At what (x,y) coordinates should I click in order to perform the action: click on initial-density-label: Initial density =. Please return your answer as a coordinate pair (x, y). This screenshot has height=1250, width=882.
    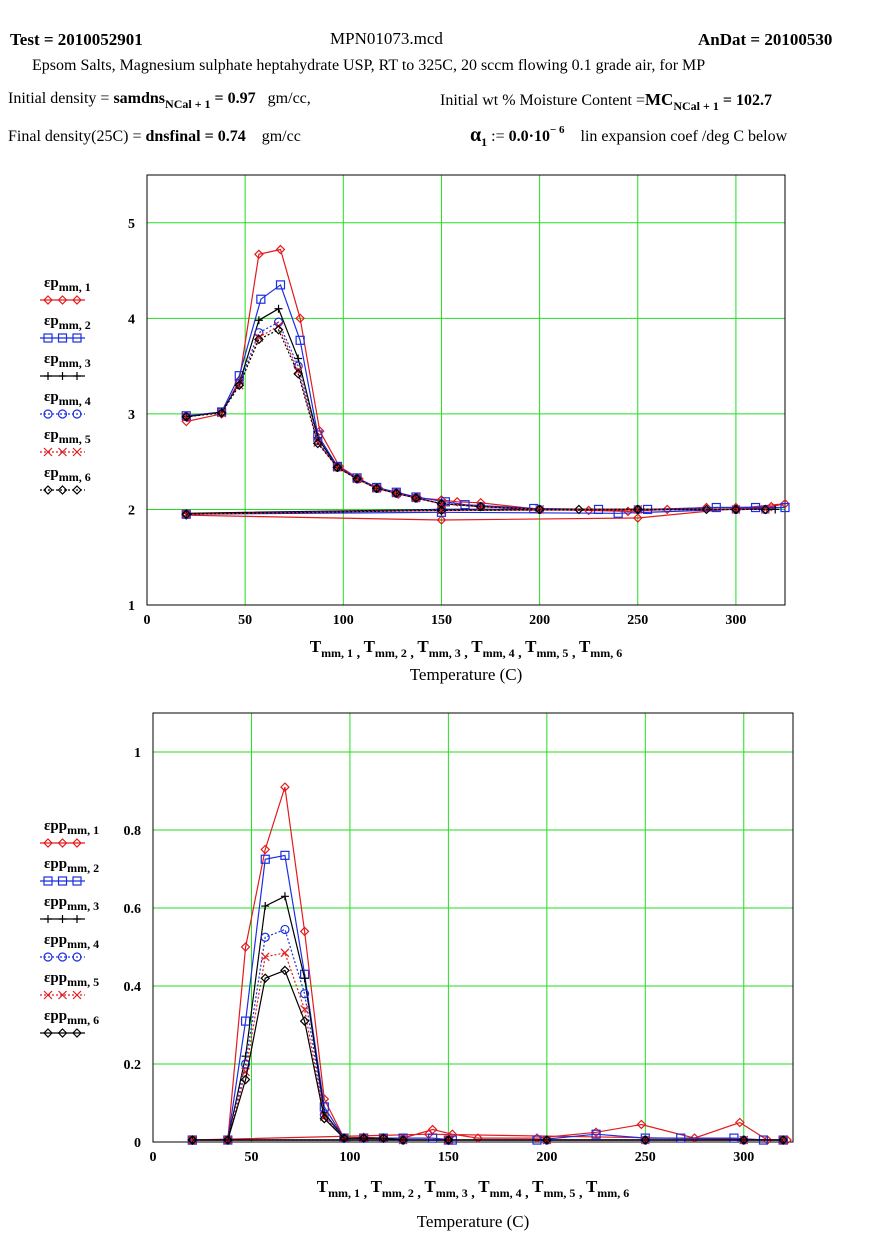
    Looking at the image, I should click on (61, 98).